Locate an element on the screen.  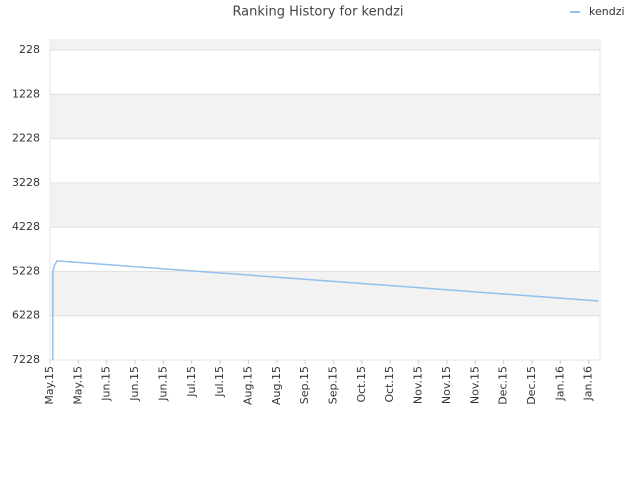
y-tick-label: 3228 is located at coordinates (26, 182).